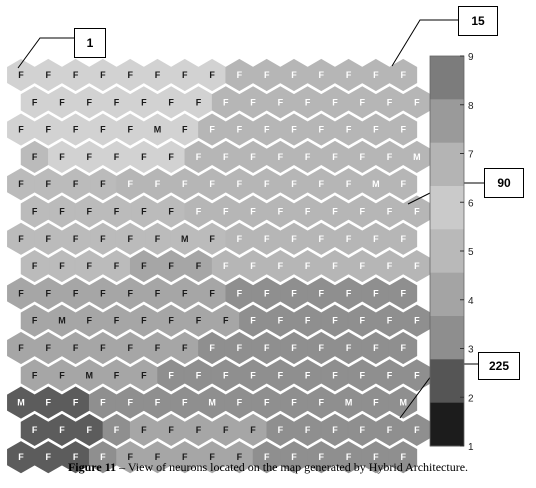  What do you see at coordinates (240, 130) in the screenshot?
I see `hex-label-39: F` at bounding box center [240, 130].